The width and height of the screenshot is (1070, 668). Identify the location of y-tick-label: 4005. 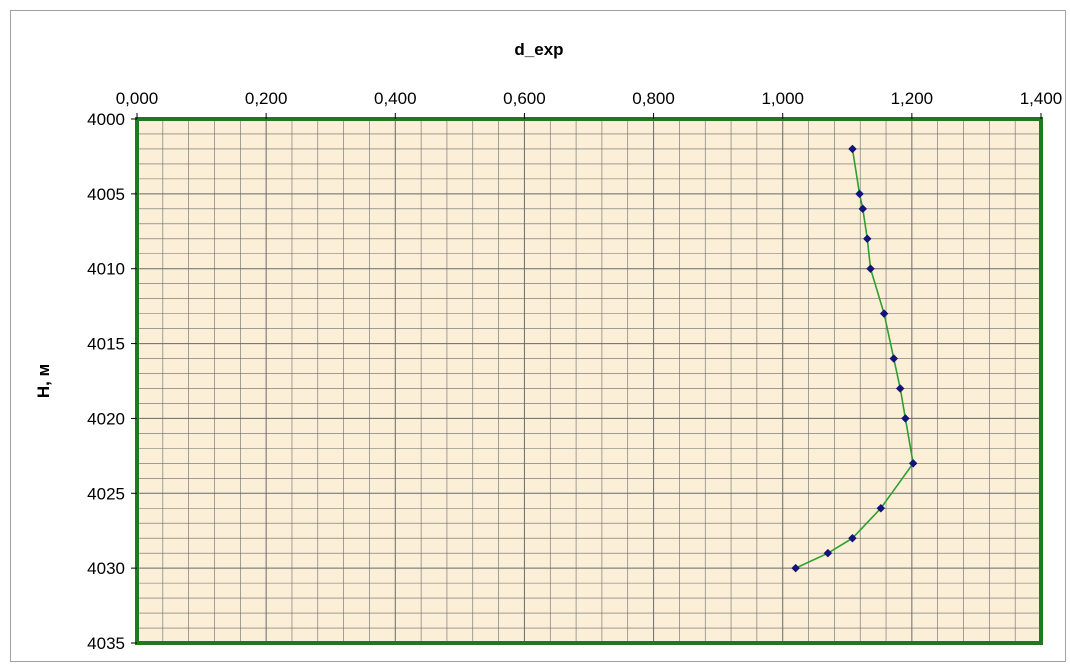
(106, 194).